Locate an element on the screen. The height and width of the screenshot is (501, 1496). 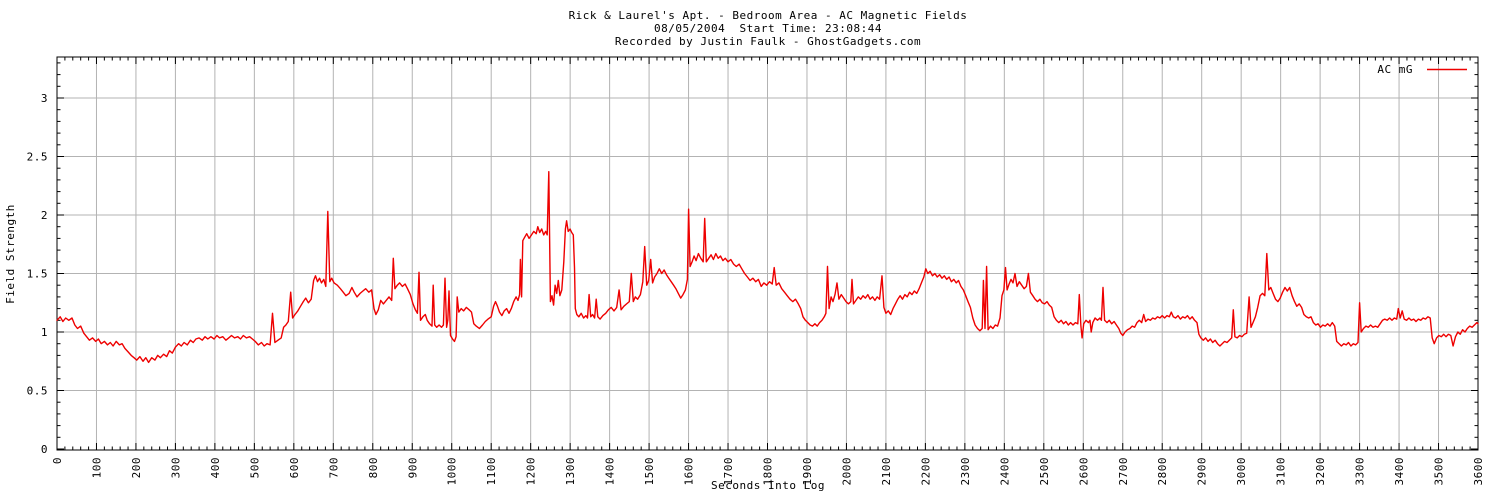
x-tick-label: 1300 is located at coordinates (570, 471).